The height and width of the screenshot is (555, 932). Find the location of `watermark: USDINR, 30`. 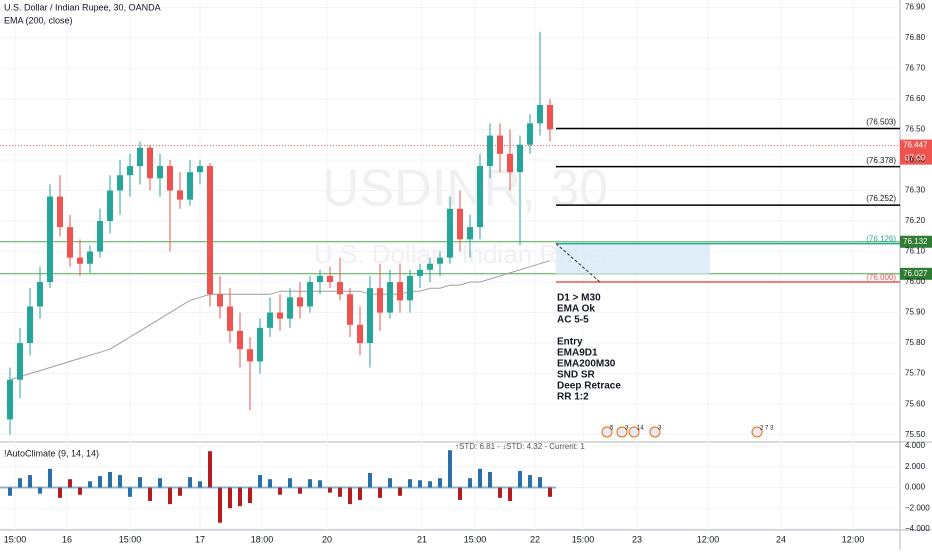

watermark: USDINR, 30 is located at coordinates (465, 189).